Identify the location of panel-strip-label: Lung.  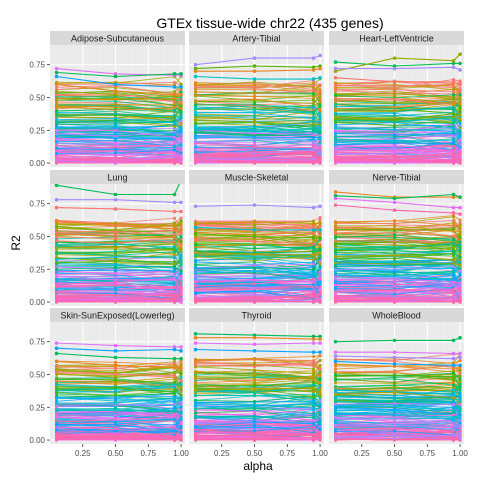
(117, 178).